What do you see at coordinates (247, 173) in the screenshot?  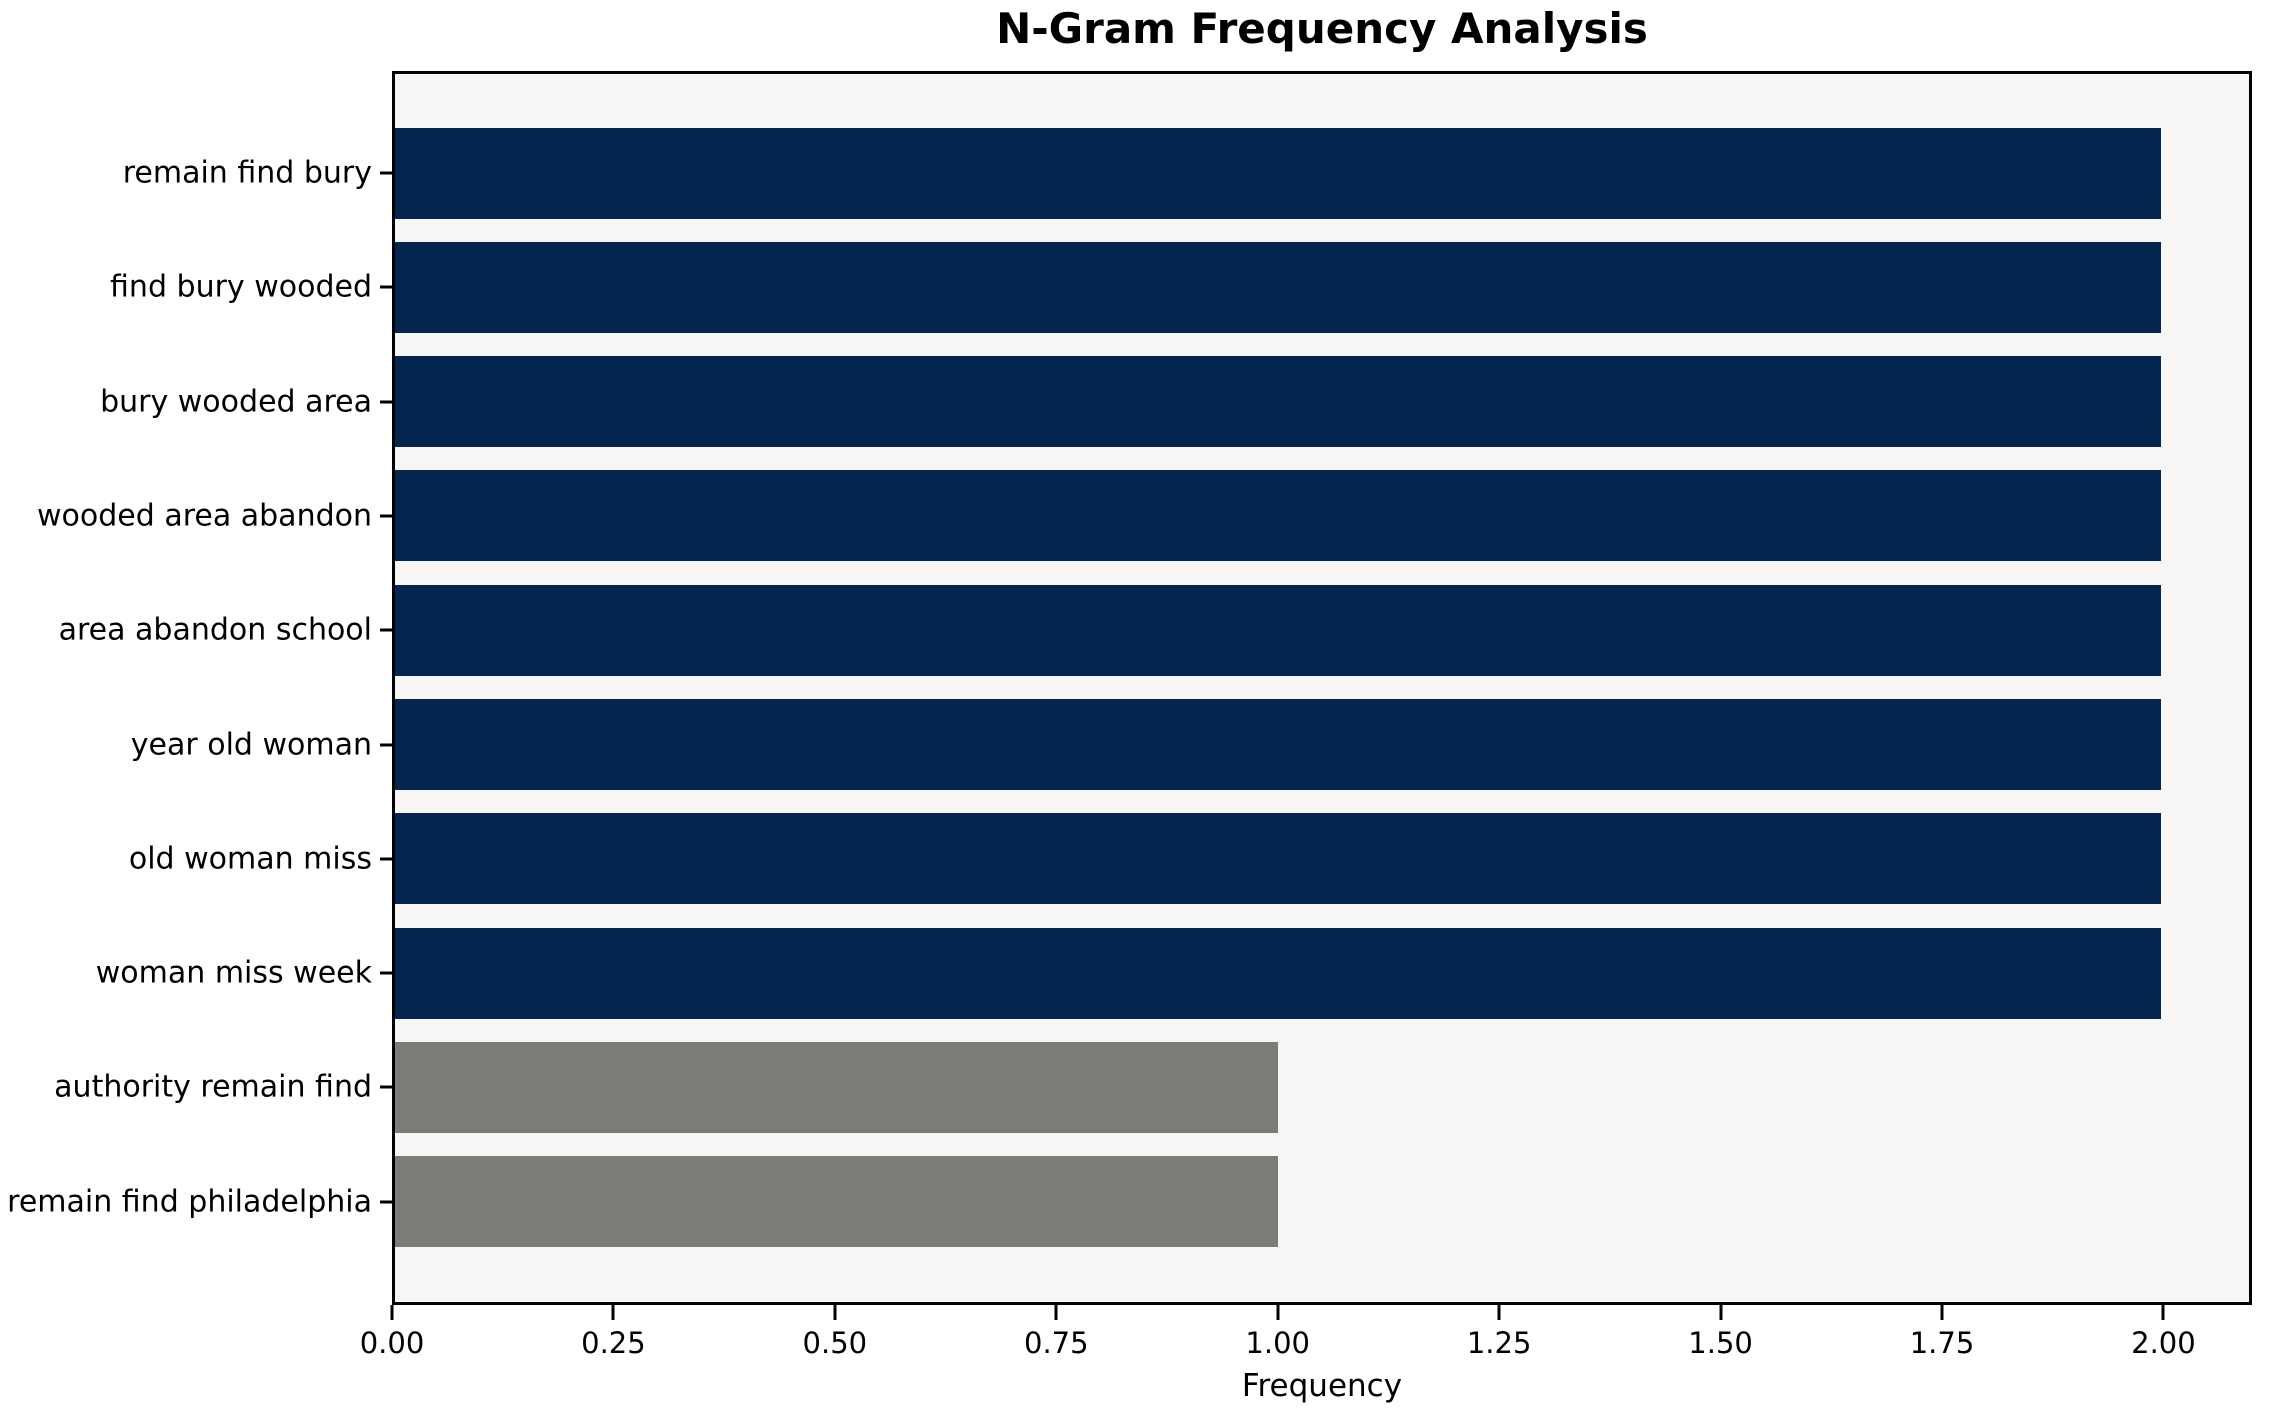 I see `y-tick-label: remain find bury` at bounding box center [247, 173].